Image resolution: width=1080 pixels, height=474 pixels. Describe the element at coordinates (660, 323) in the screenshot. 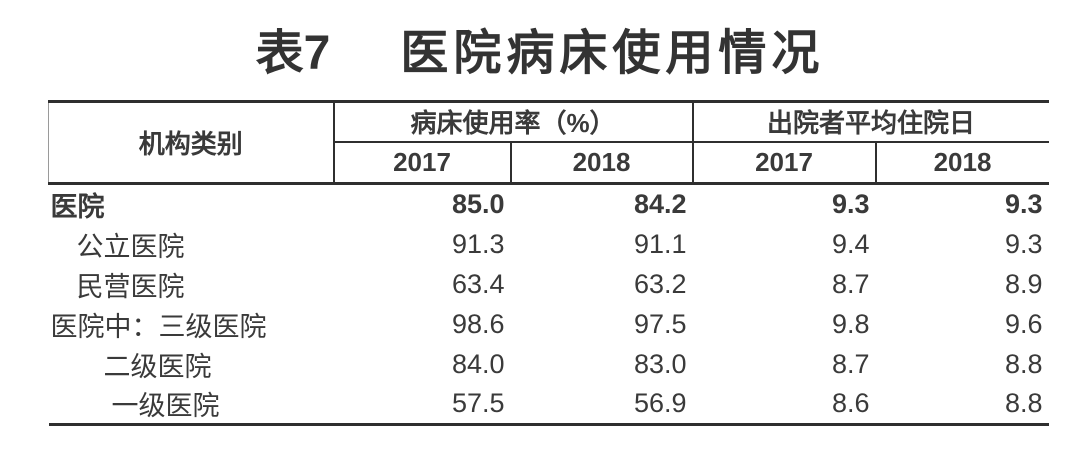

I see `cell-value: 97.5` at that location.